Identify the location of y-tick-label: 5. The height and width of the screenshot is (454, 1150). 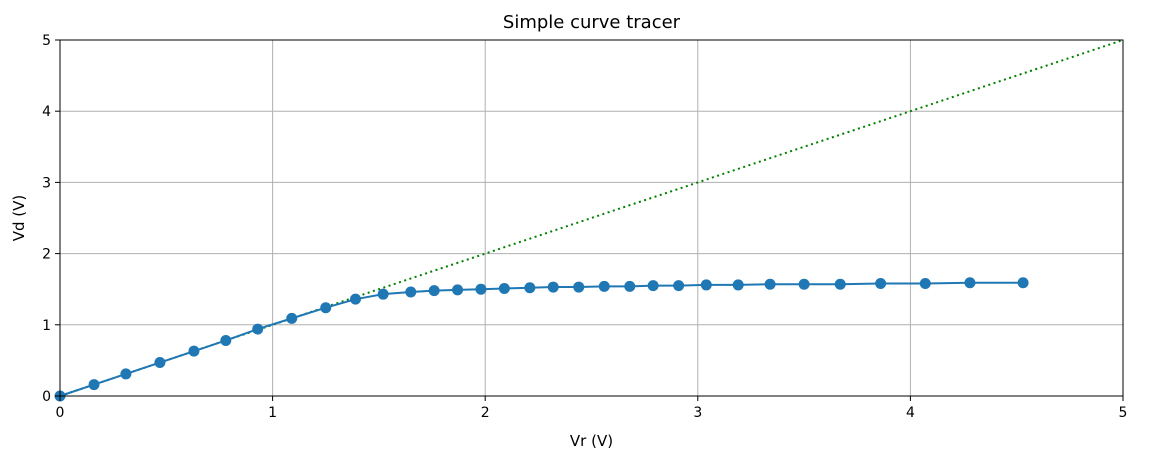
(46, 41).